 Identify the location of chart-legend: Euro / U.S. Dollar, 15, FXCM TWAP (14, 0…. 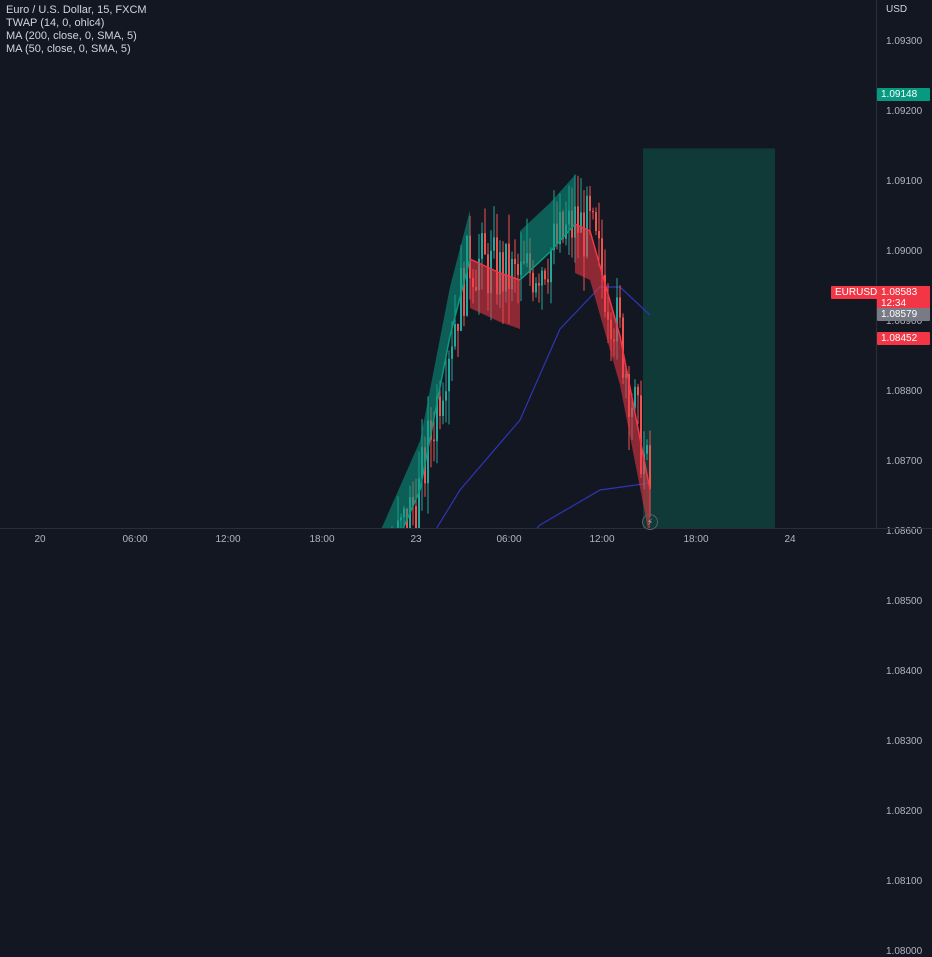
(76, 30).